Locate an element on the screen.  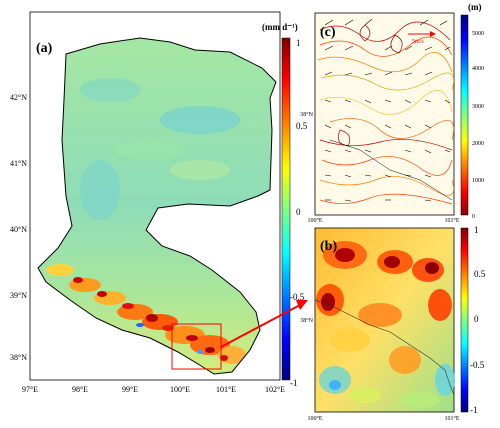
cb-c-tick-0: 0 is located at coordinates (473, 217).